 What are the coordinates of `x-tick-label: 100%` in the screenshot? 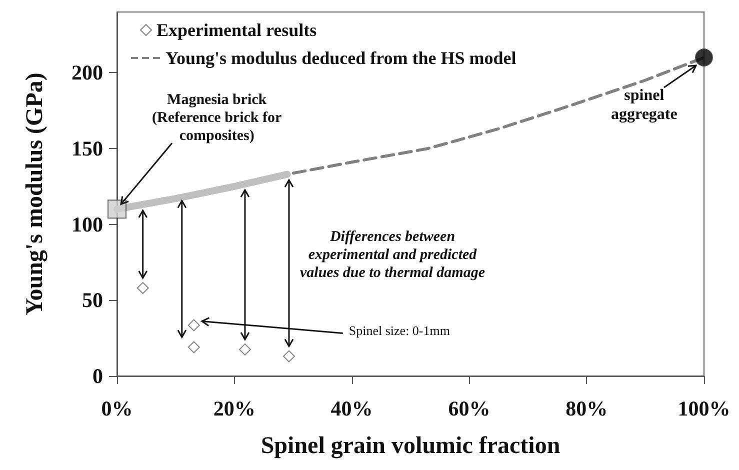 It's located at (704, 408).